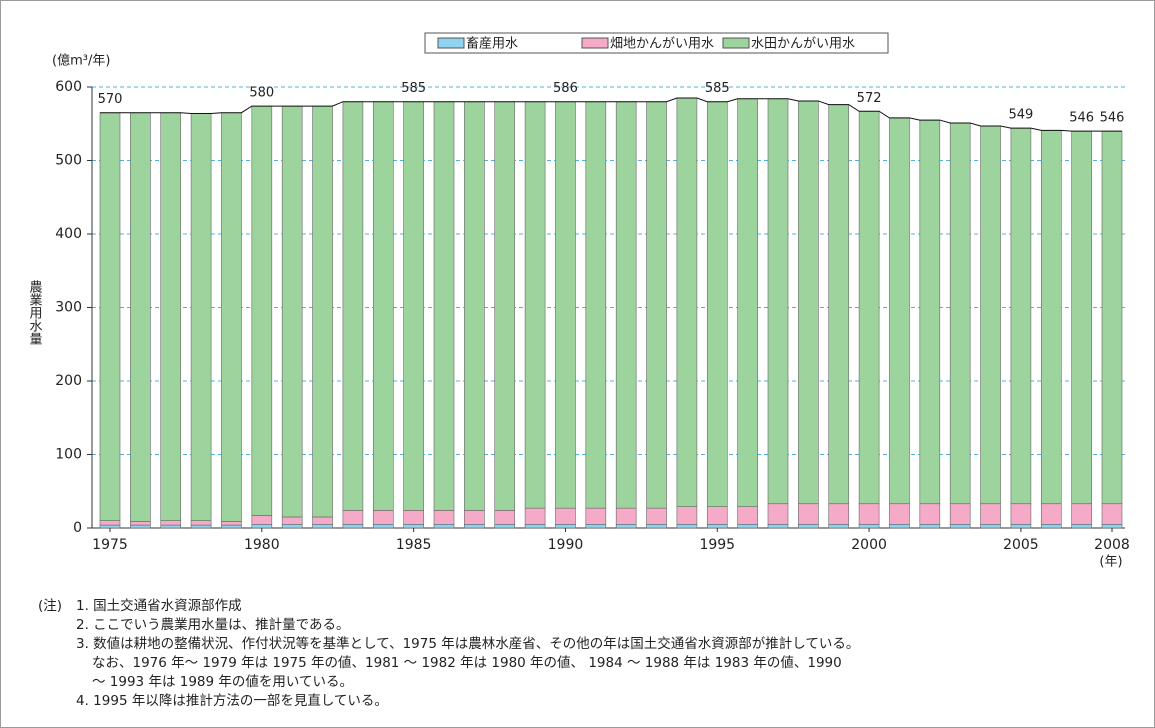  I want to click on legend-box, so click(656, 43).